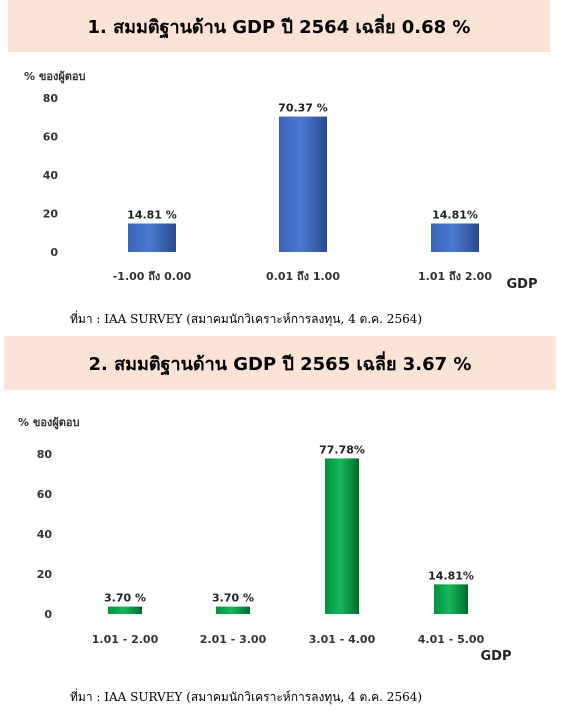 The image size is (574, 710). Describe the element at coordinates (451, 639) in the screenshot. I see `chart2-x-tick-label: 4.01 - 5.00` at that location.